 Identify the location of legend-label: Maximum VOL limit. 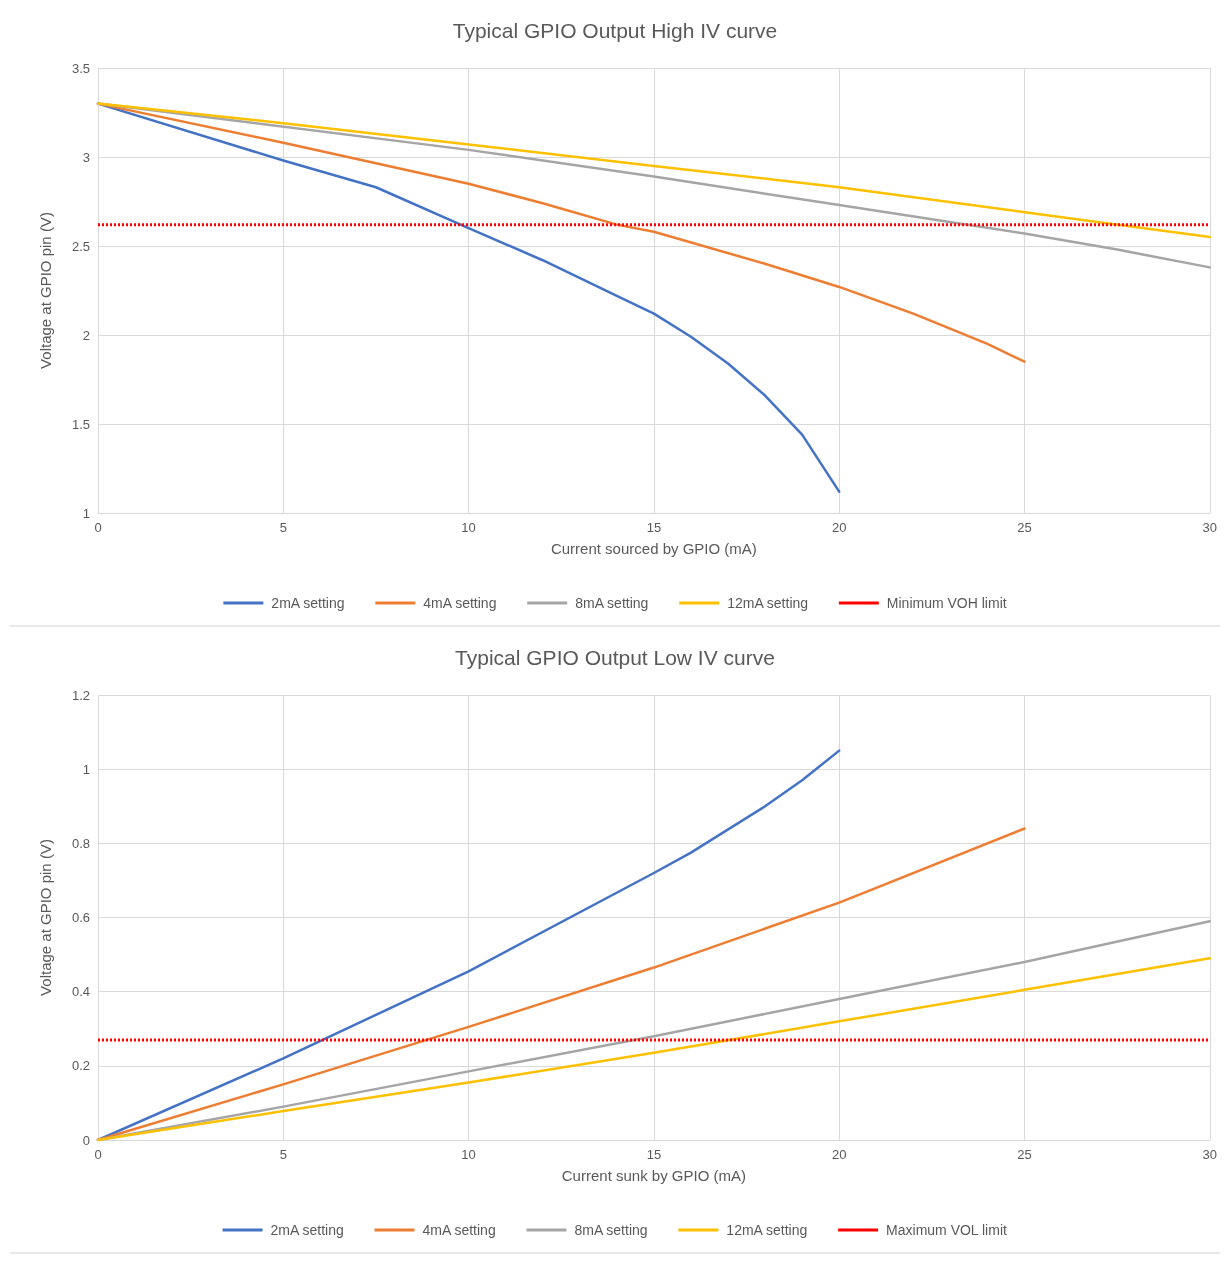
(946, 1230).